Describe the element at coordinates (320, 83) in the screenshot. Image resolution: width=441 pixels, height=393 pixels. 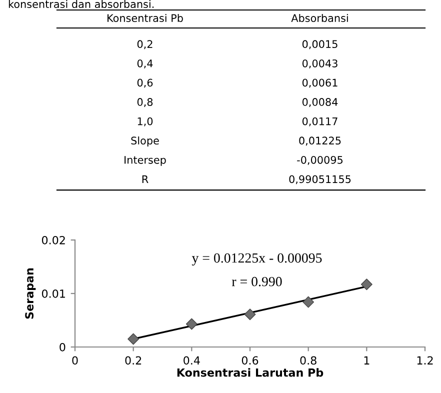
I see `text: 0,0061` at that location.